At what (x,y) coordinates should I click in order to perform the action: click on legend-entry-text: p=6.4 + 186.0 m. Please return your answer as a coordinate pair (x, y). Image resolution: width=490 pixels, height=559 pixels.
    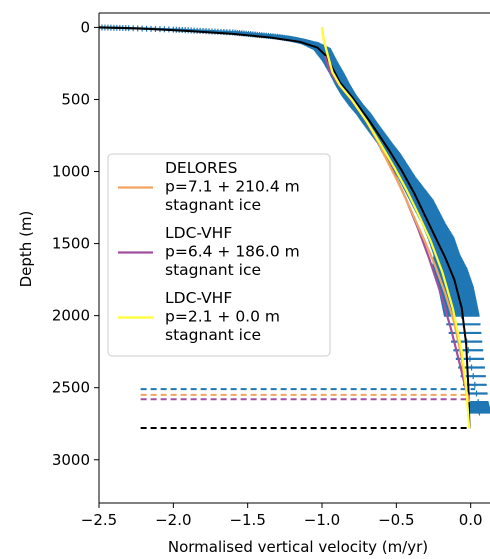
    Looking at the image, I should click on (232, 252).